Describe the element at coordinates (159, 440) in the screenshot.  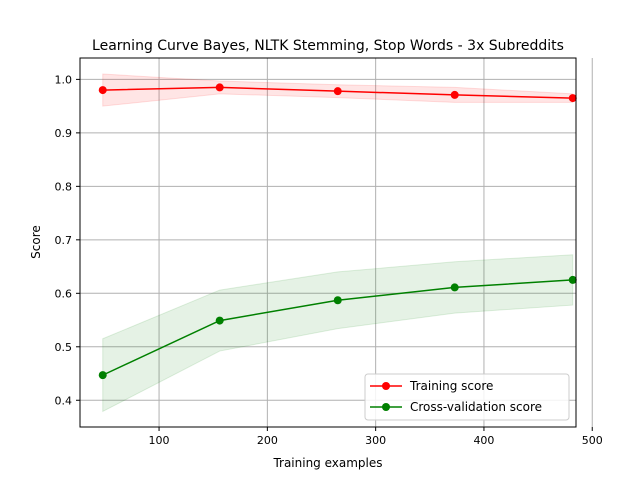
I see `x-tick-label: 100` at that location.